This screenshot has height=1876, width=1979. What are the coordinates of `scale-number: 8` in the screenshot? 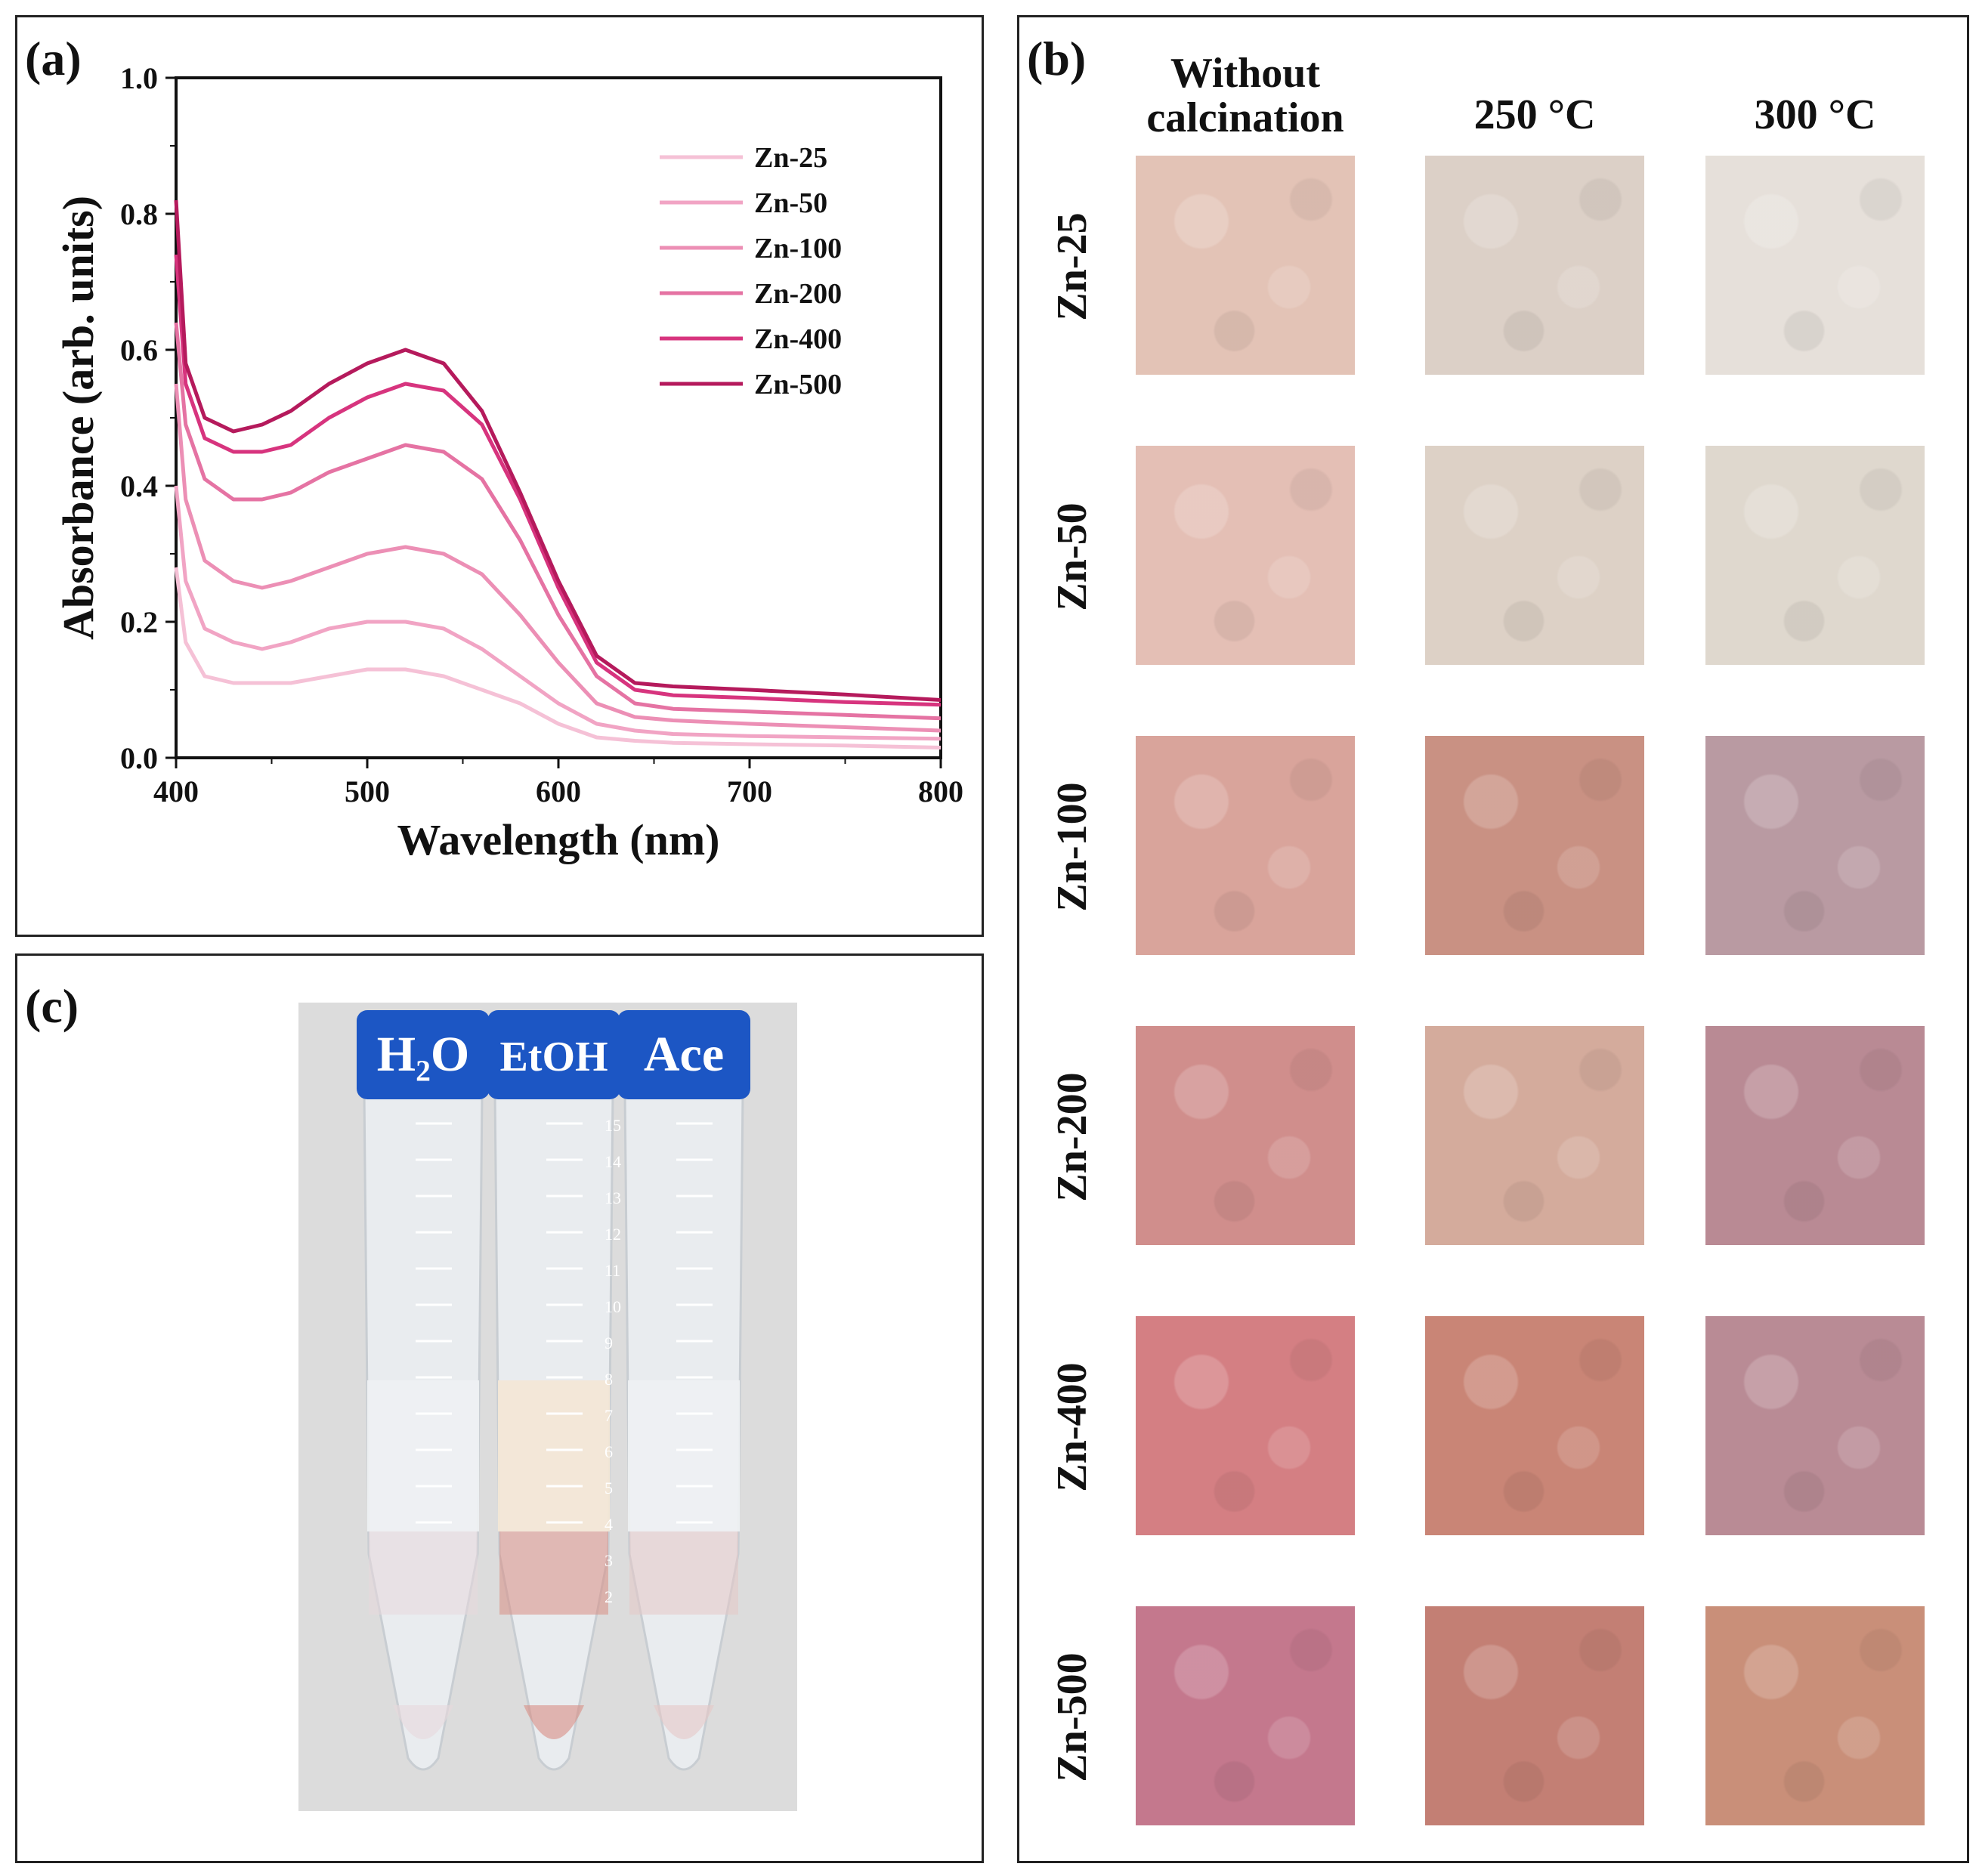 It's located at (609, 1379).